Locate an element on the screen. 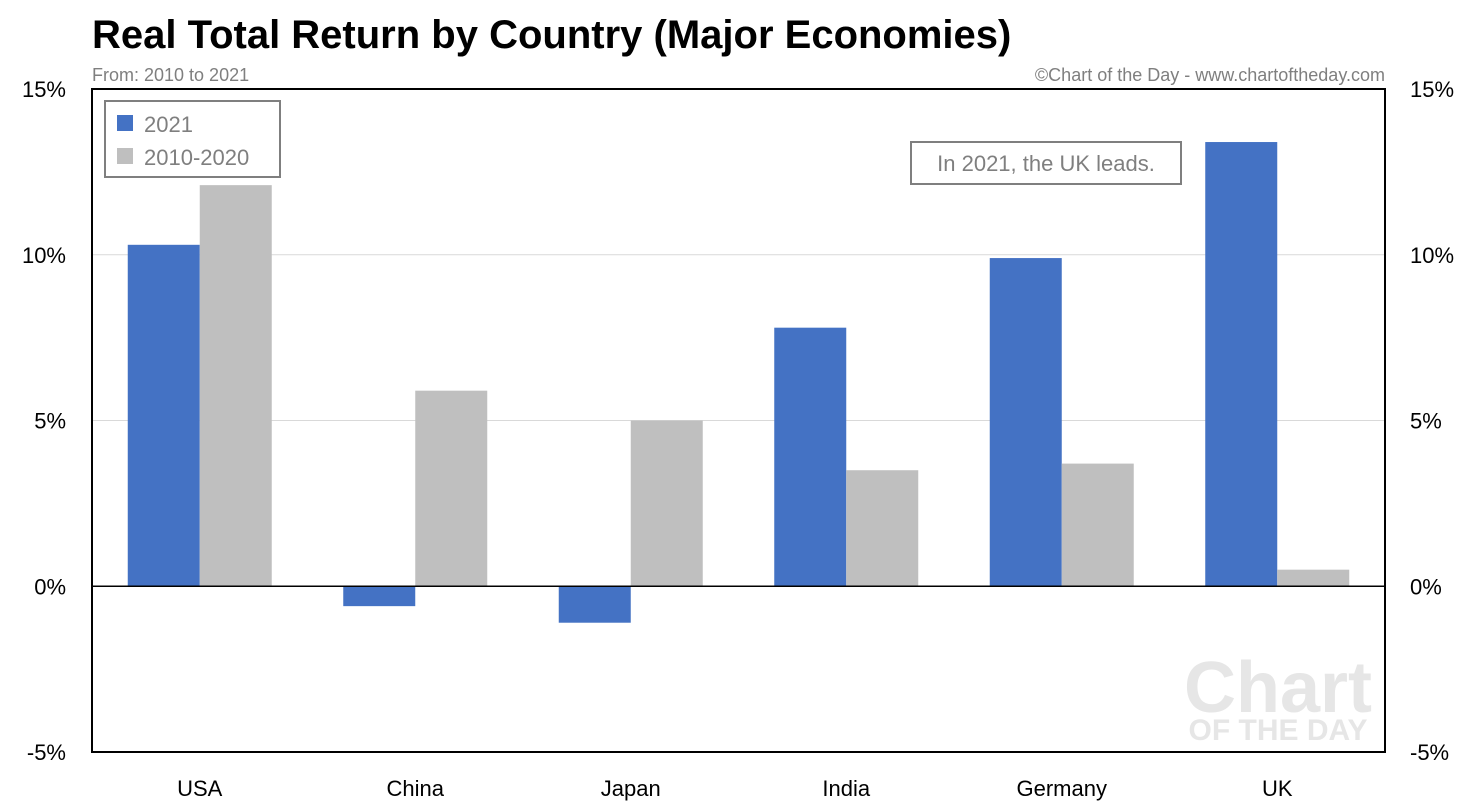 The image size is (1477, 810). legend-box is located at coordinates (192, 139).